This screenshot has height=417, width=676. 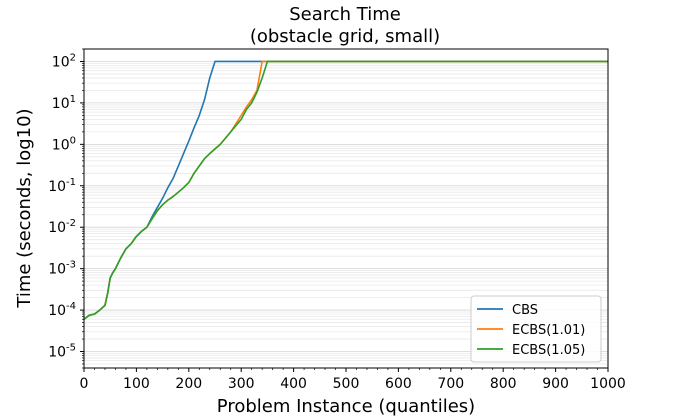 What do you see at coordinates (548, 330) in the screenshot?
I see `legend-entry-label: ECBS(1.01)` at bounding box center [548, 330].